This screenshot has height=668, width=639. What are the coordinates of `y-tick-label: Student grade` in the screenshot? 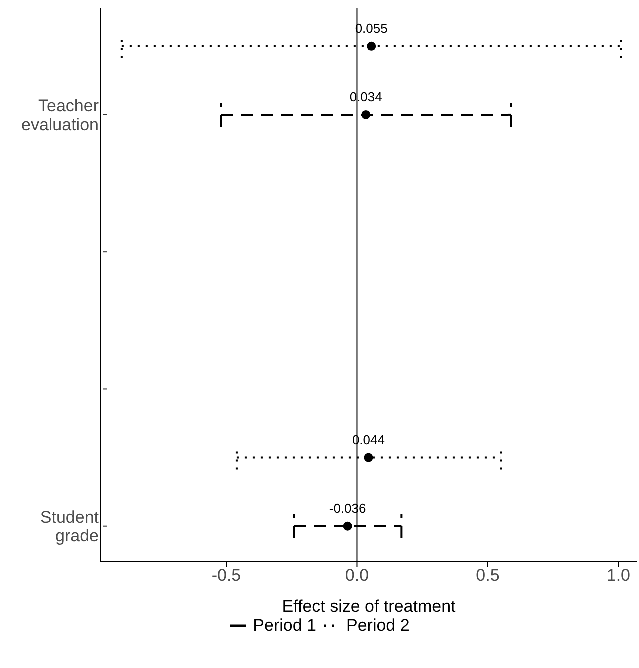 It's located at (70, 527).